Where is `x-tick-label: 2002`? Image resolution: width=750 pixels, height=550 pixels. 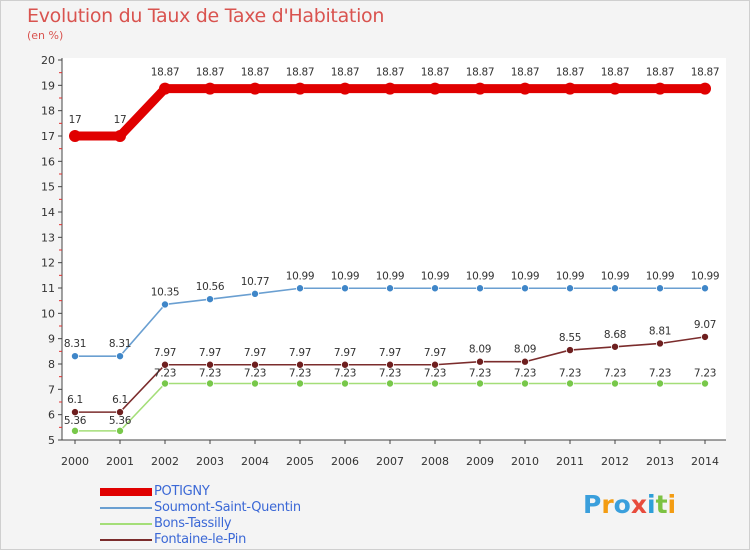 x-tick-label: 2002 is located at coordinates (165, 461).